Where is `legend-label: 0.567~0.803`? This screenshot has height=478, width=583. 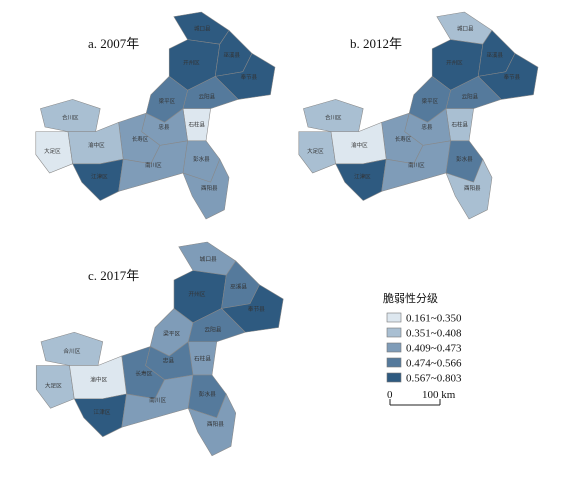
legend-label: 0.567~0.803 is located at coordinates (434, 379).